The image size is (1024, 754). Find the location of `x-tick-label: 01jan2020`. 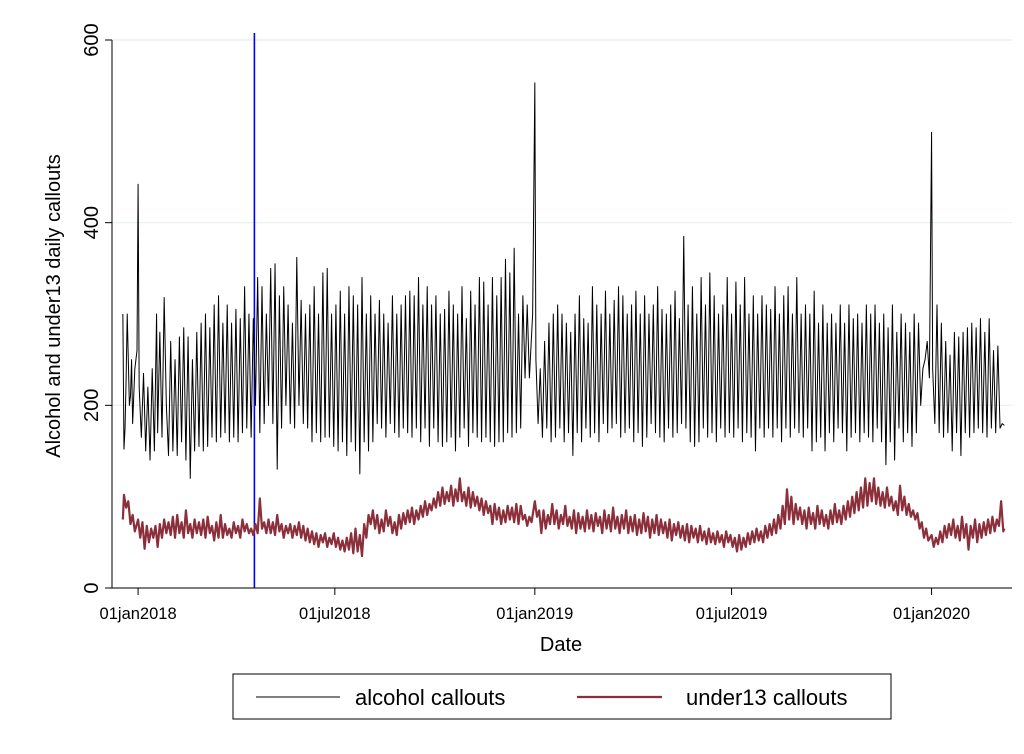

x-tick-label: 01jan2020 is located at coordinates (931, 614).